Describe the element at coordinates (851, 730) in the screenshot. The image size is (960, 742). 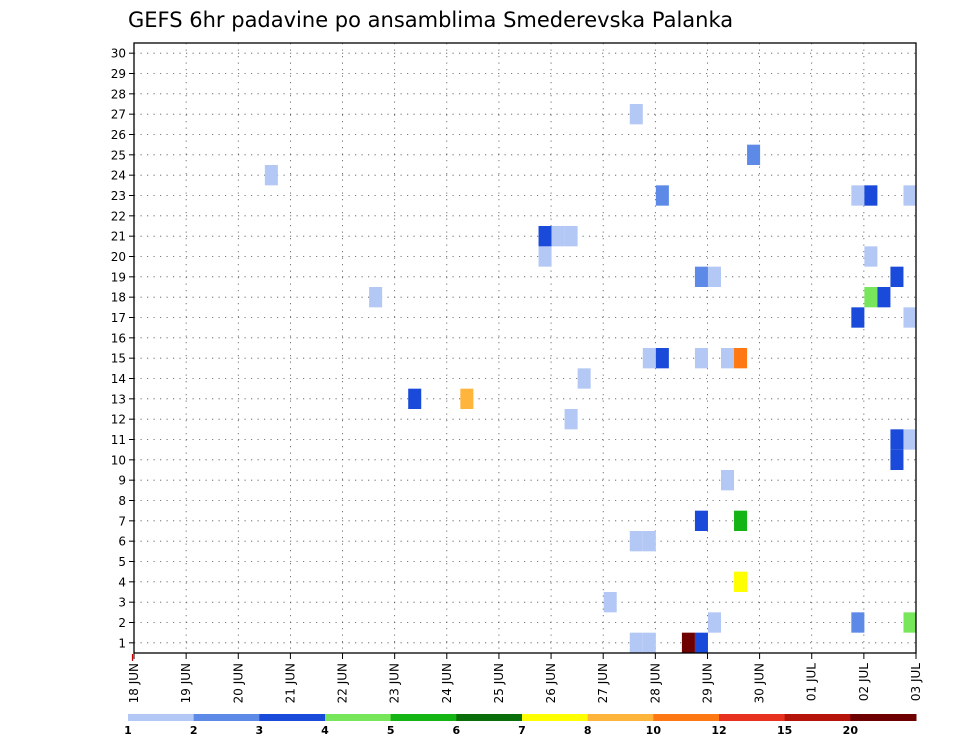
I see `legend-label: 20` at that location.